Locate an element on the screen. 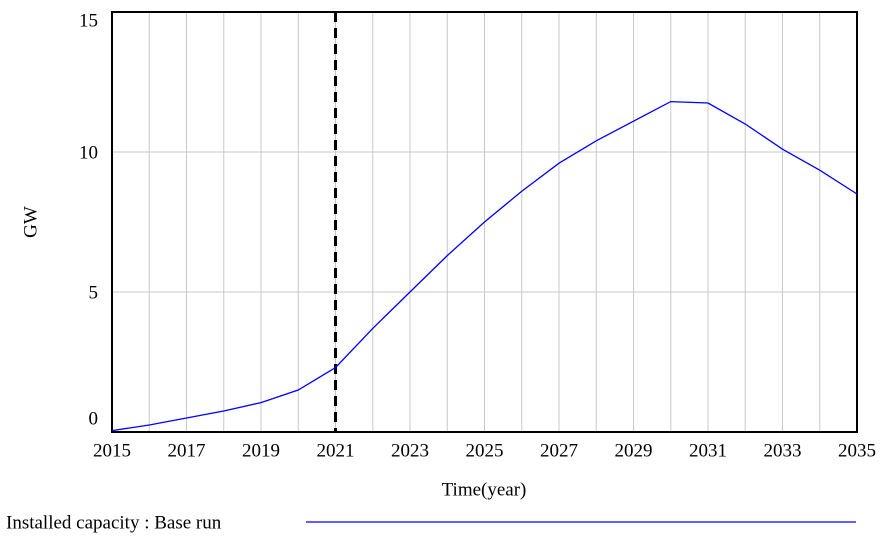 The width and height of the screenshot is (886, 542). x-tick-label: 2031 is located at coordinates (708, 450).